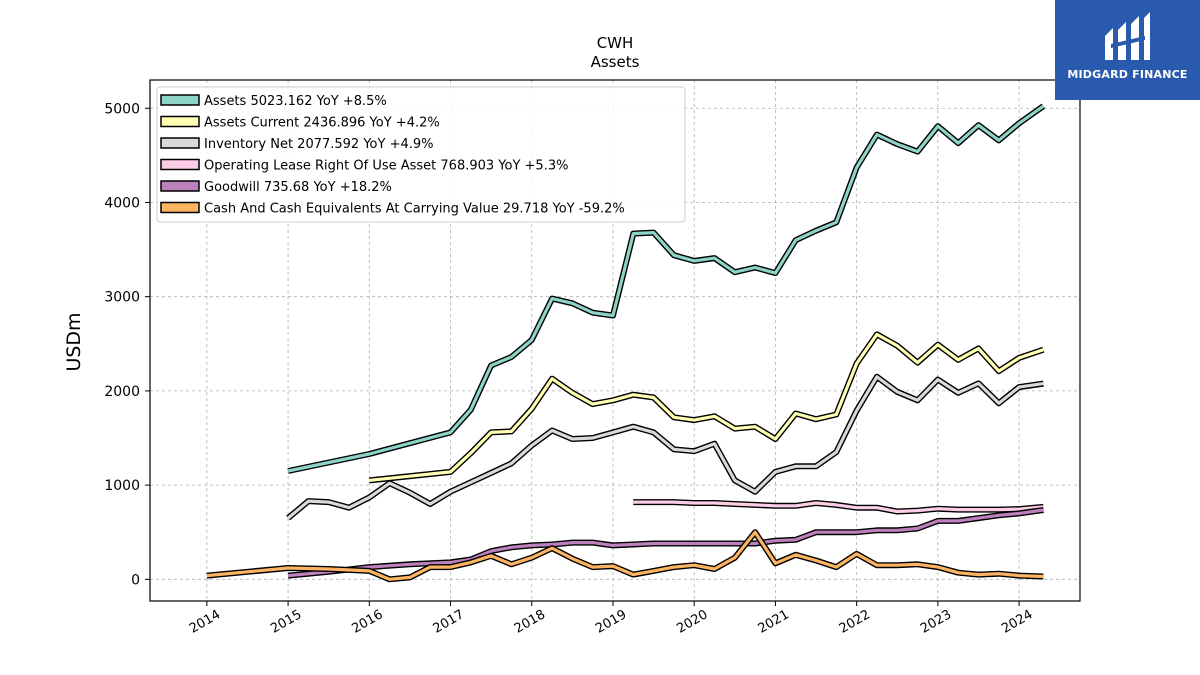 This screenshot has width=1200, height=675. Describe the element at coordinates (611, 622) in the screenshot. I see `x-tick-label: 2019` at that location.